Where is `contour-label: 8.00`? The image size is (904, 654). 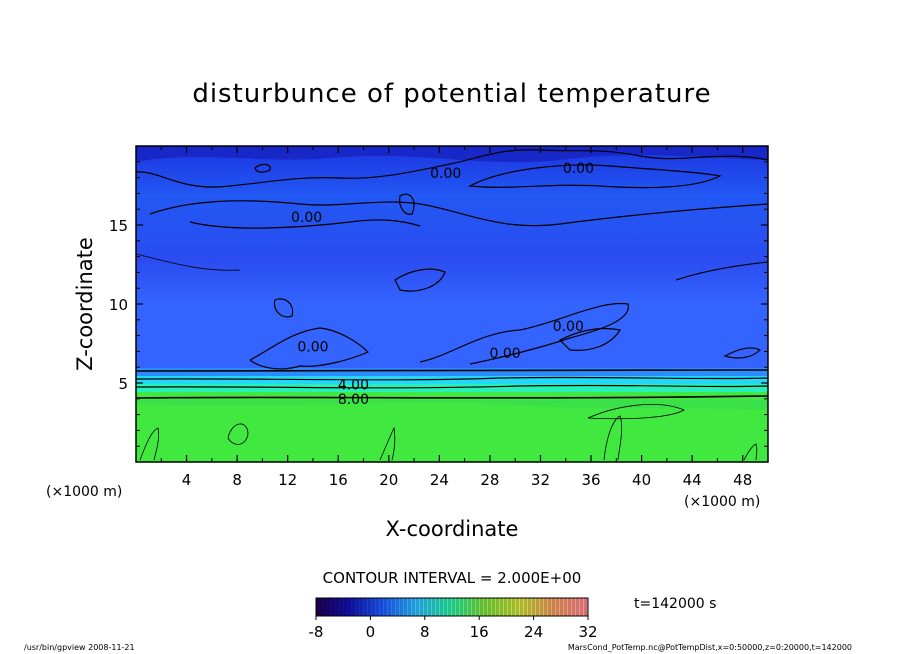 contour-label: 8.00 is located at coordinates (353, 400).